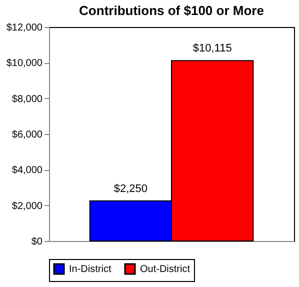 Image resolution: width=299 pixels, height=287 pixels. I want to click on y-tick-label: $6,000, so click(27, 135).